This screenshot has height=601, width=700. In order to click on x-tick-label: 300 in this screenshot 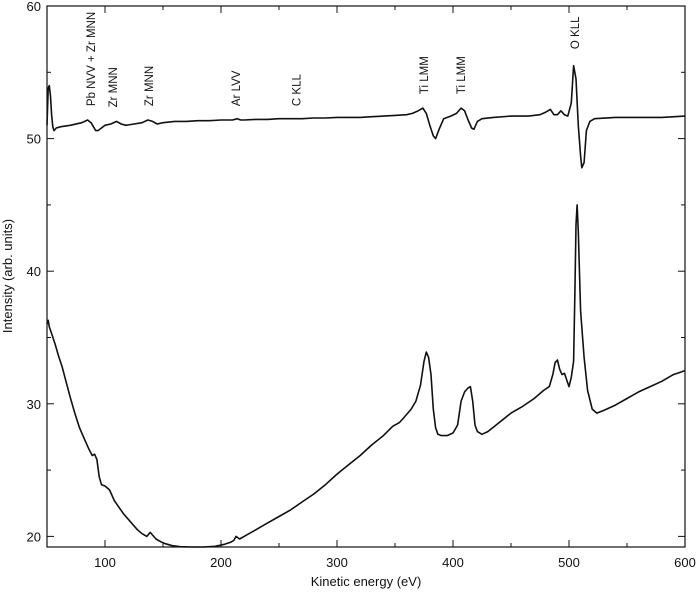, I will do `click(337, 562)`.